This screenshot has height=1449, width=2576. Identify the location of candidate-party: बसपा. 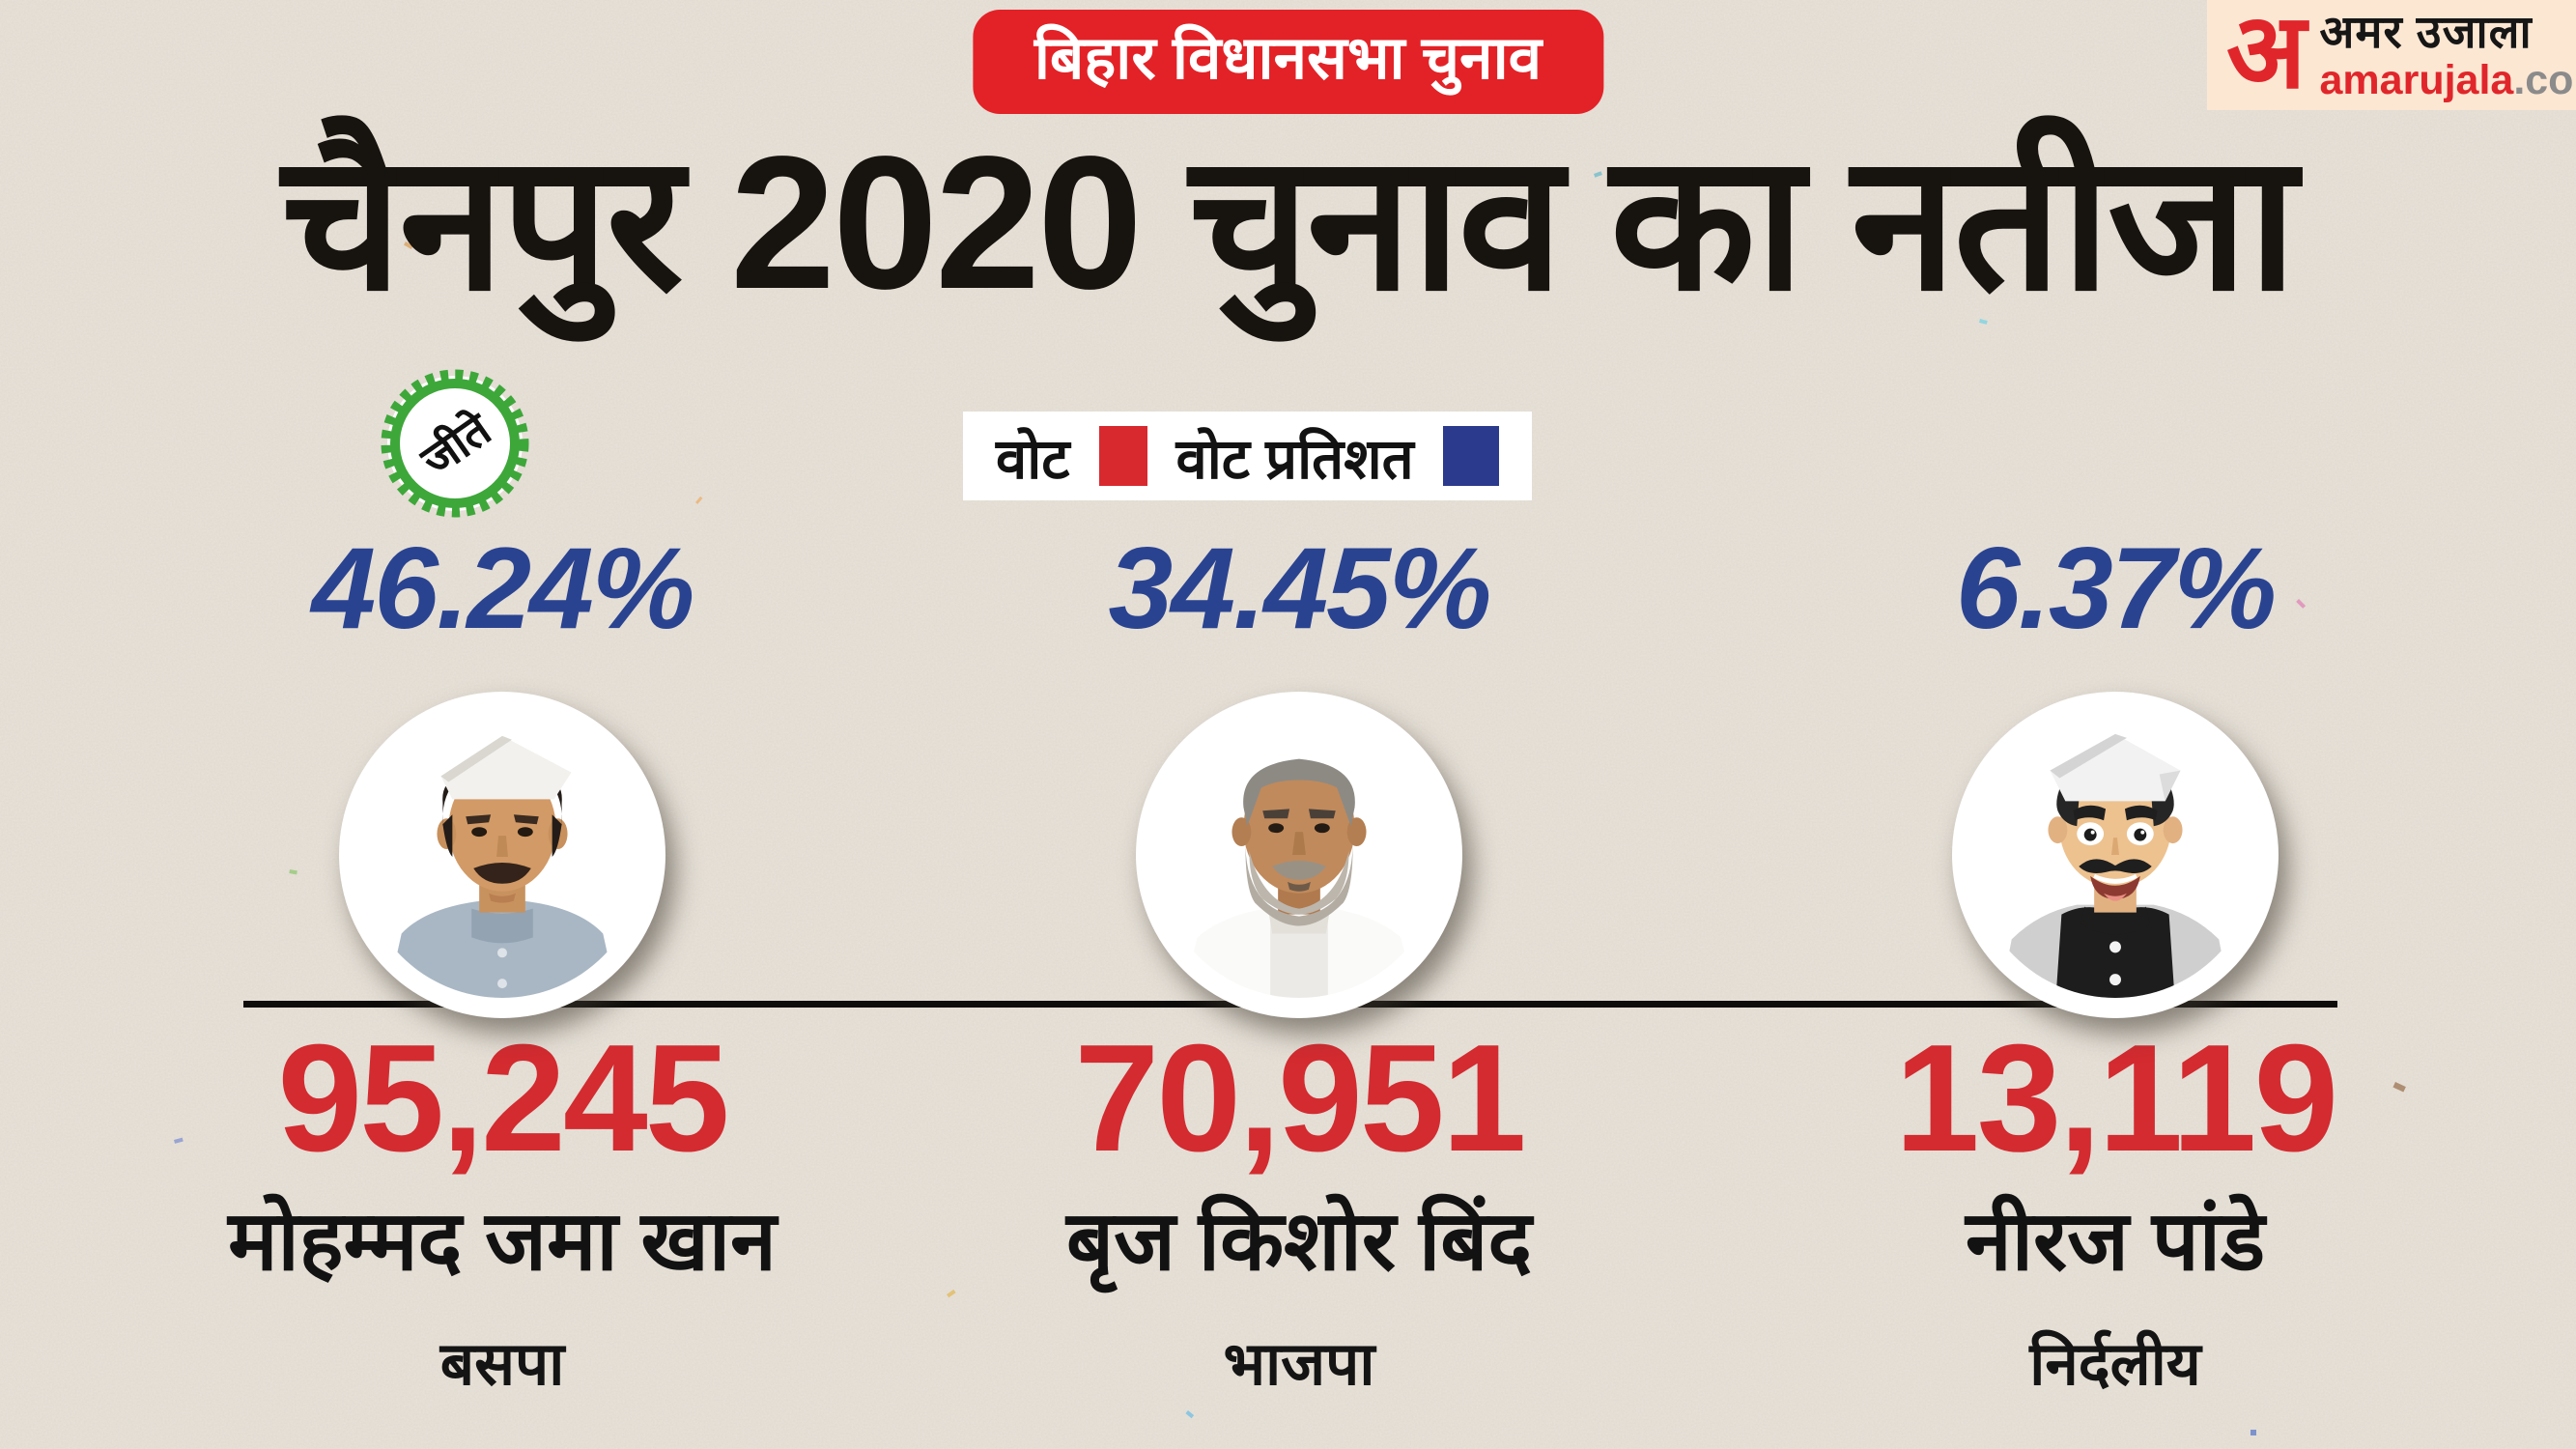
(502, 1364).